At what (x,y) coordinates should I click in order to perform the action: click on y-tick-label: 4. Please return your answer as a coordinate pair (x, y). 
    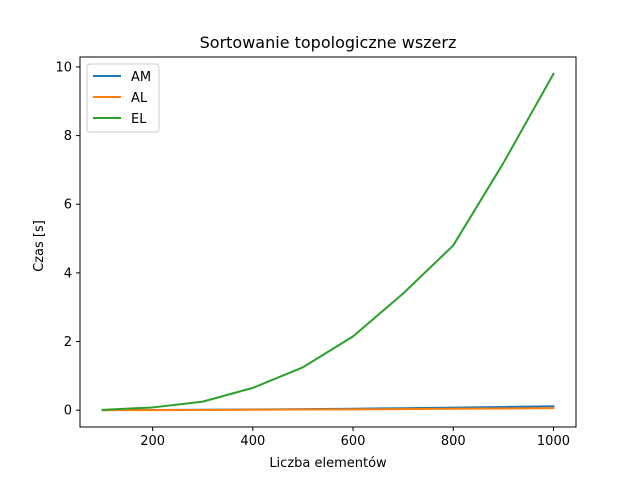
    Looking at the image, I should click on (68, 273).